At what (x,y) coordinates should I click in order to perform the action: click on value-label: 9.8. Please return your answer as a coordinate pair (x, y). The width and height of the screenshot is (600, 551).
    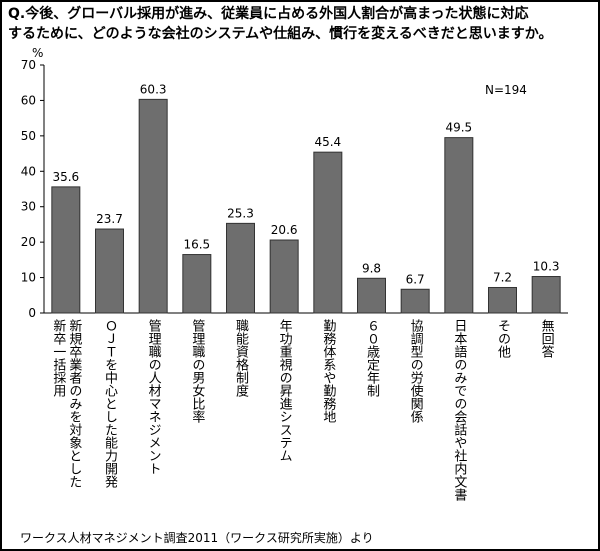
    Looking at the image, I should click on (371, 268).